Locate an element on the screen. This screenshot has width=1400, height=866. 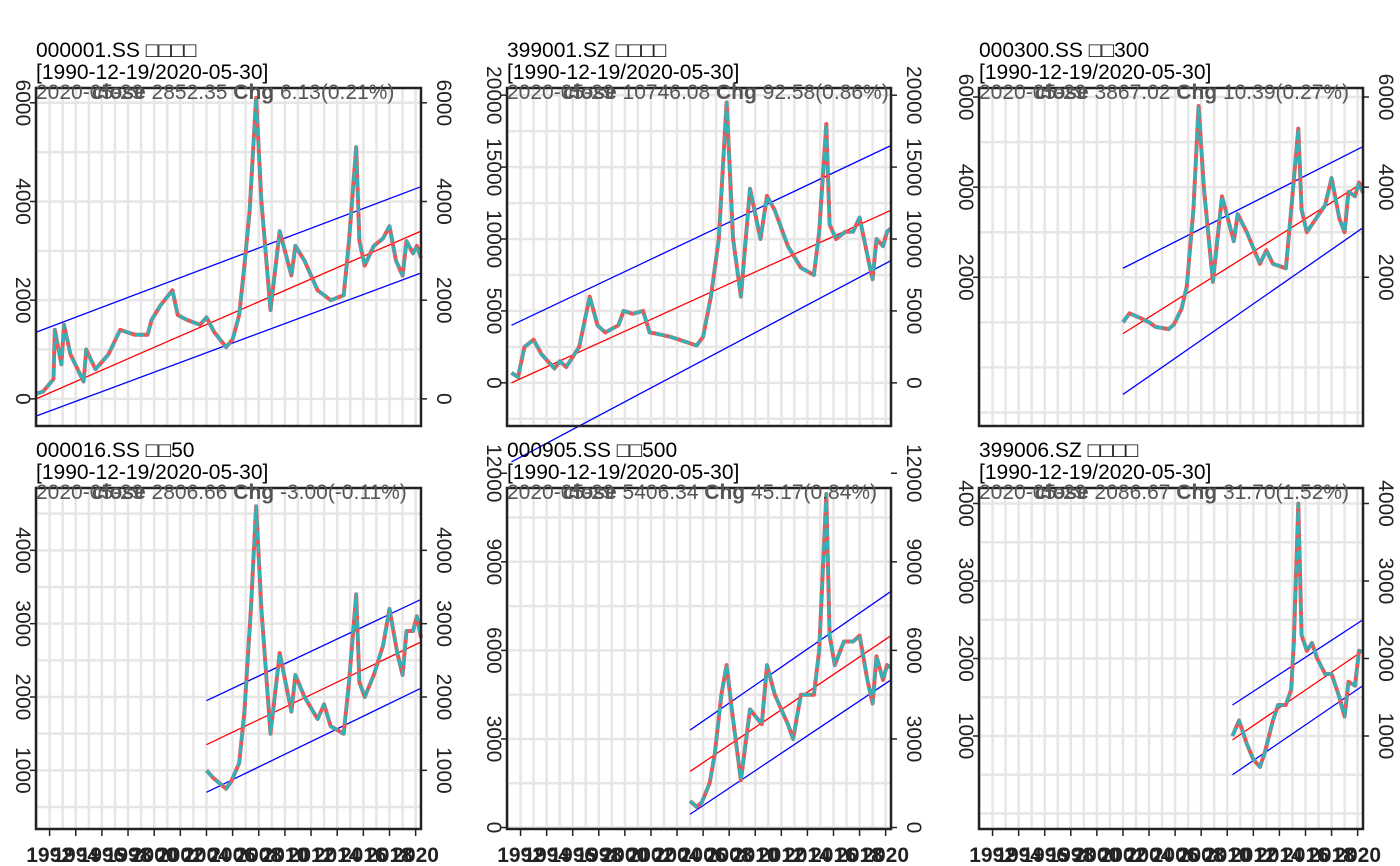
close-value: 10746.08 is located at coordinates (669, 92).